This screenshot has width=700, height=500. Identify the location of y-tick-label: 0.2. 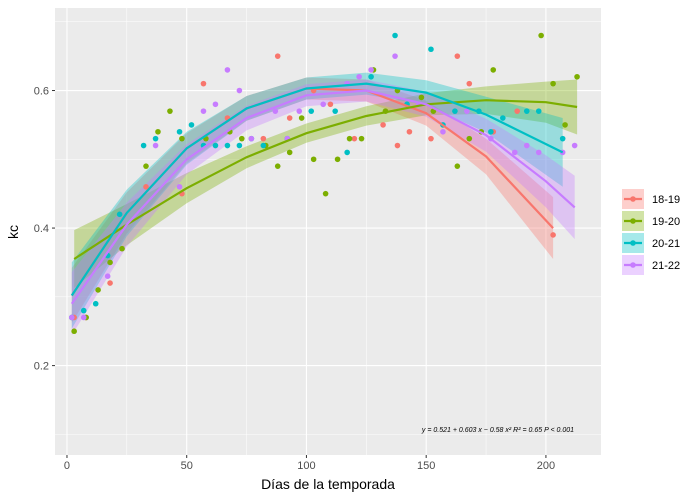
(41, 367).